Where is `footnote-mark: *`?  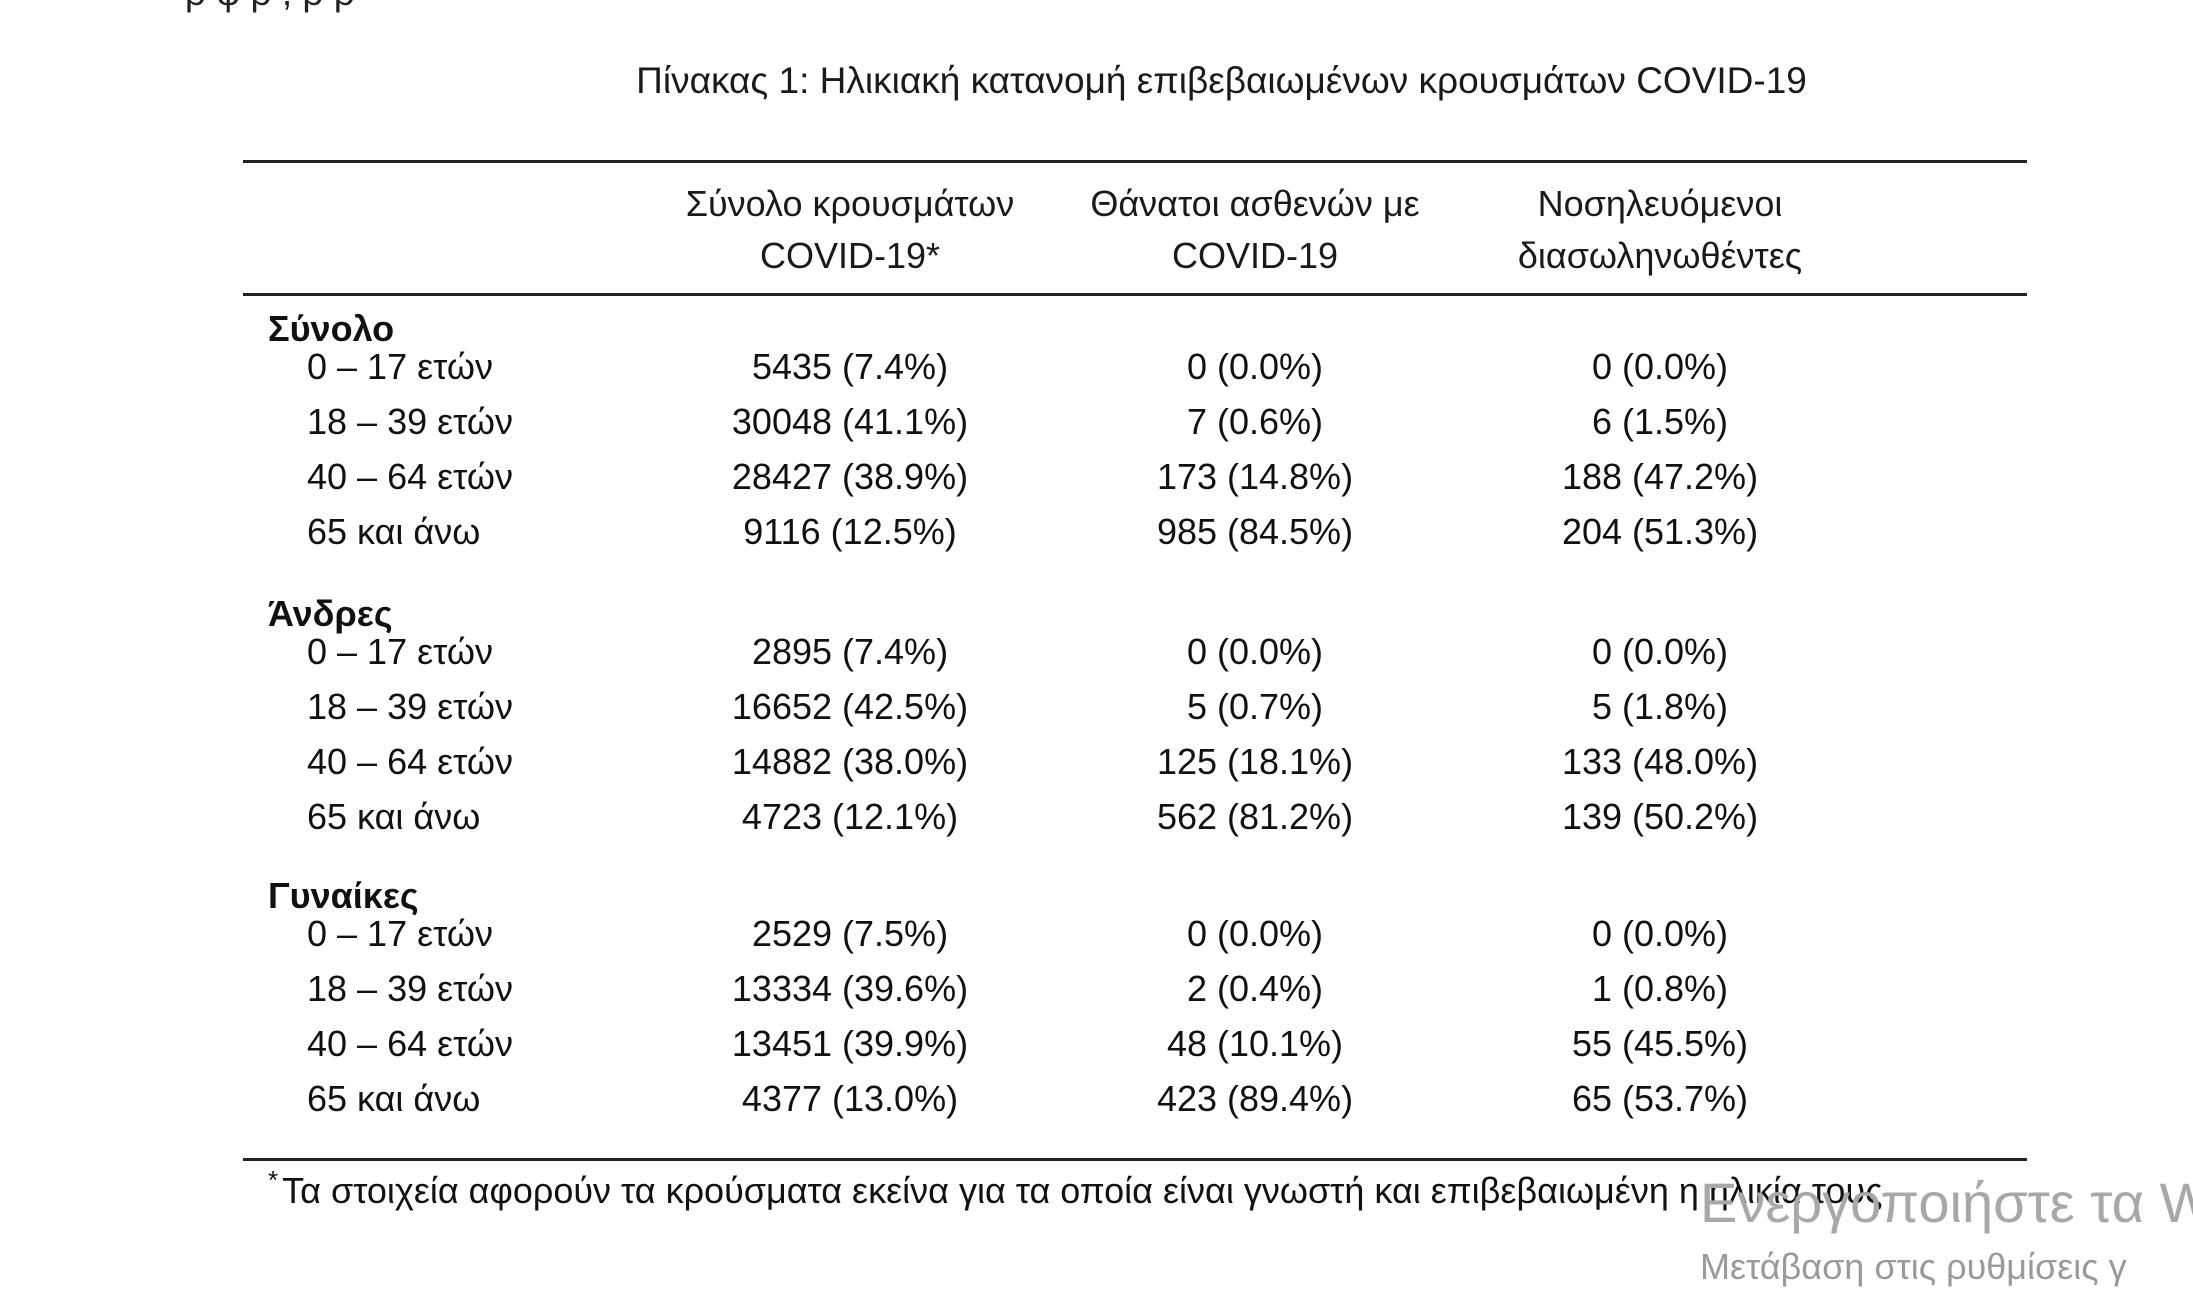
footnote-mark: * is located at coordinates (273, 1180).